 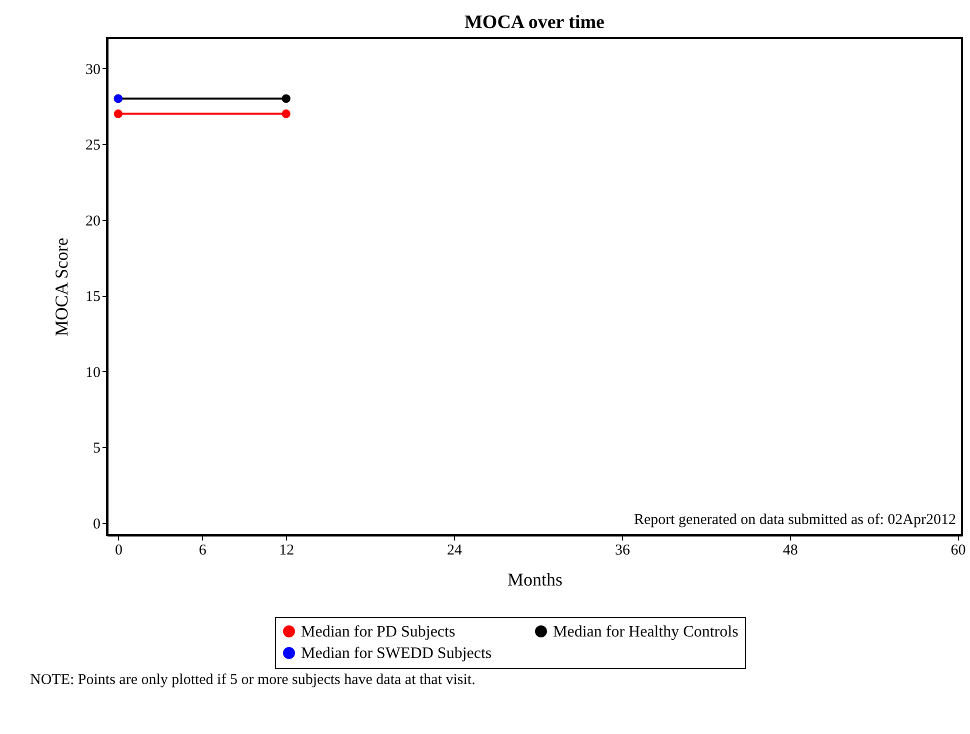 What do you see at coordinates (396, 653) in the screenshot?
I see `legend-label: Median for SWEDD Subjects` at bounding box center [396, 653].